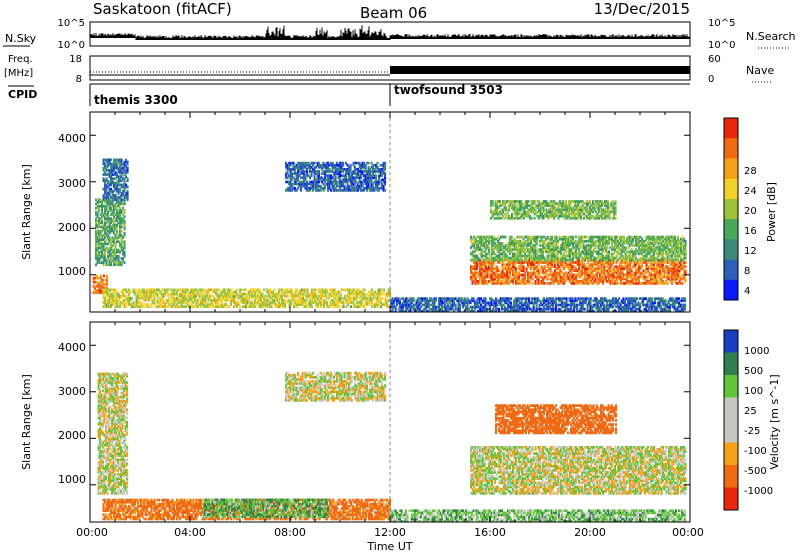 Image resolution: width=800 pixels, height=558 pixels. What do you see at coordinates (389, 32) in the screenshot?
I see `noise-trace` at bounding box center [389, 32].